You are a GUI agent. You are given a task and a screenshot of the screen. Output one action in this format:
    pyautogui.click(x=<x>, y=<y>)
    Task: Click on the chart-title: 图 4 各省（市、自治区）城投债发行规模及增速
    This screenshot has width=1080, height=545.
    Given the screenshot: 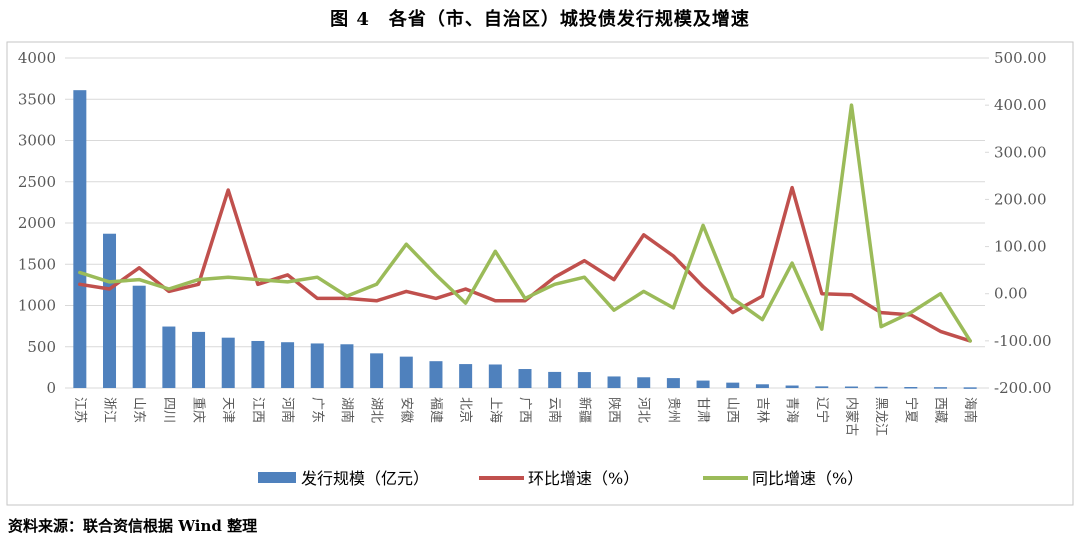 What is the action you would take?
    pyautogui.click(x=540, y=19)
    